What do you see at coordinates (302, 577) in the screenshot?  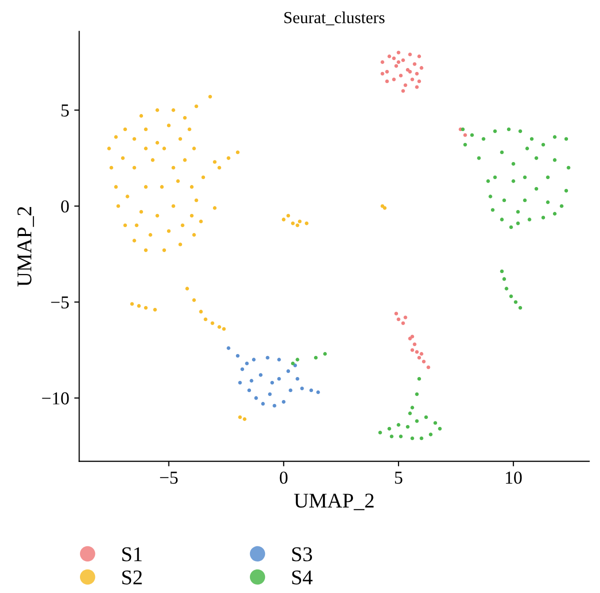 I see `legend-label: S4` at bounding box center [302, 577].